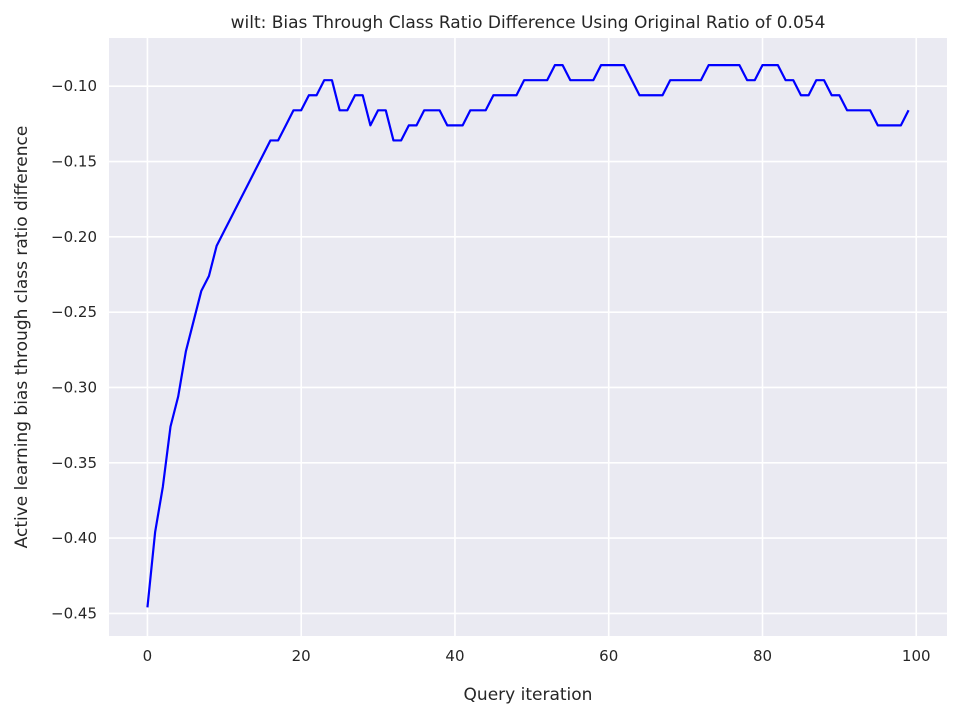 The image size is (977, 716). What do you see at coordinates (74, 312) in the screenshot?
I see `y-tick-label: −0.25` at bounding box center [74, 312].